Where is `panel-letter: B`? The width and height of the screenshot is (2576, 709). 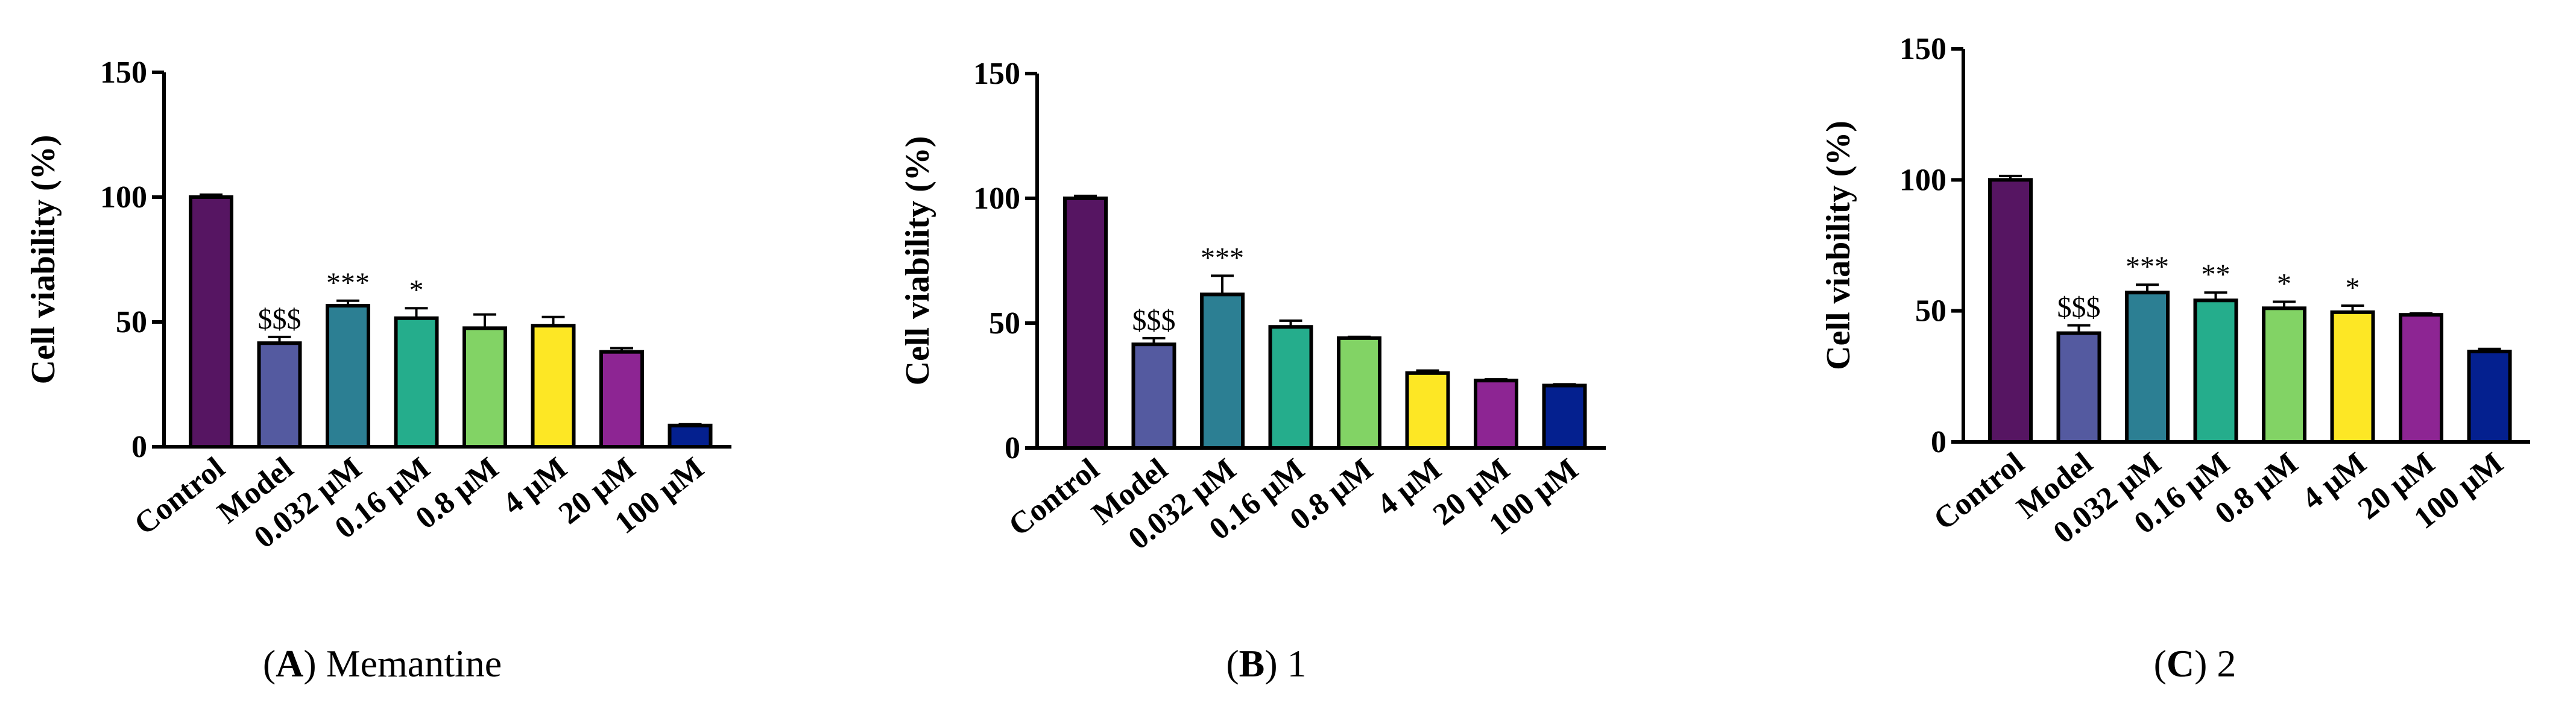
panel-letter: B is located at coordinates (1252, 664).